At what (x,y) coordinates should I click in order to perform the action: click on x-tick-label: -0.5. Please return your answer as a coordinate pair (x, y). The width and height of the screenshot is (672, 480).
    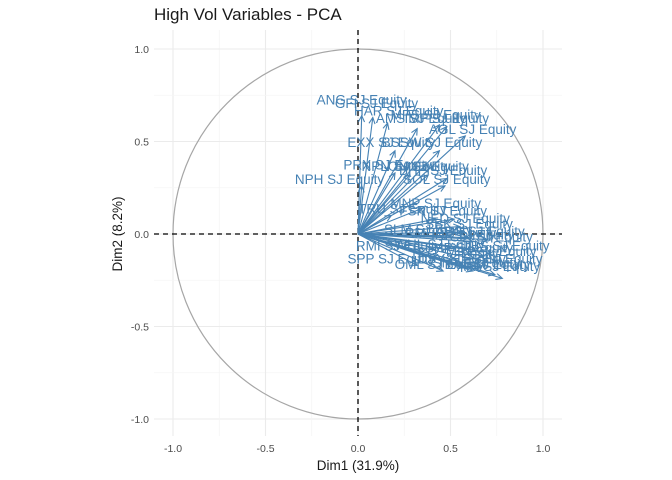
    Looking at the image, I should click on (265, 449).